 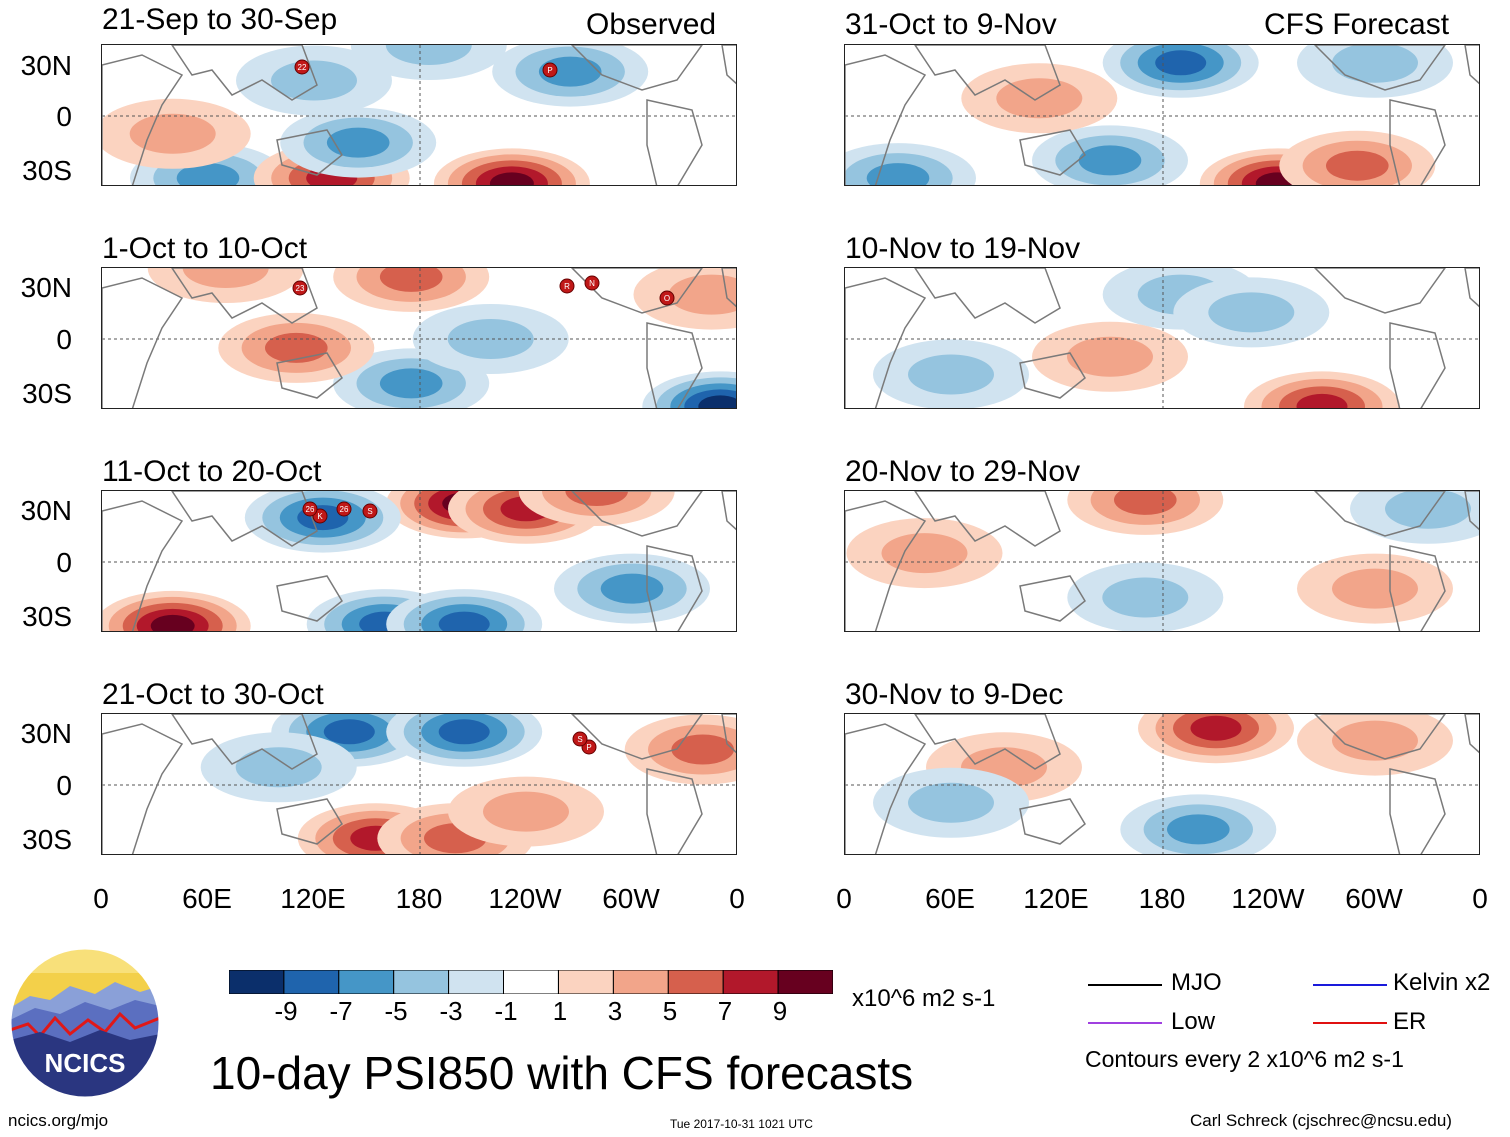 I want to click on legend-line-kelvin, so click(x=1350, y=985).